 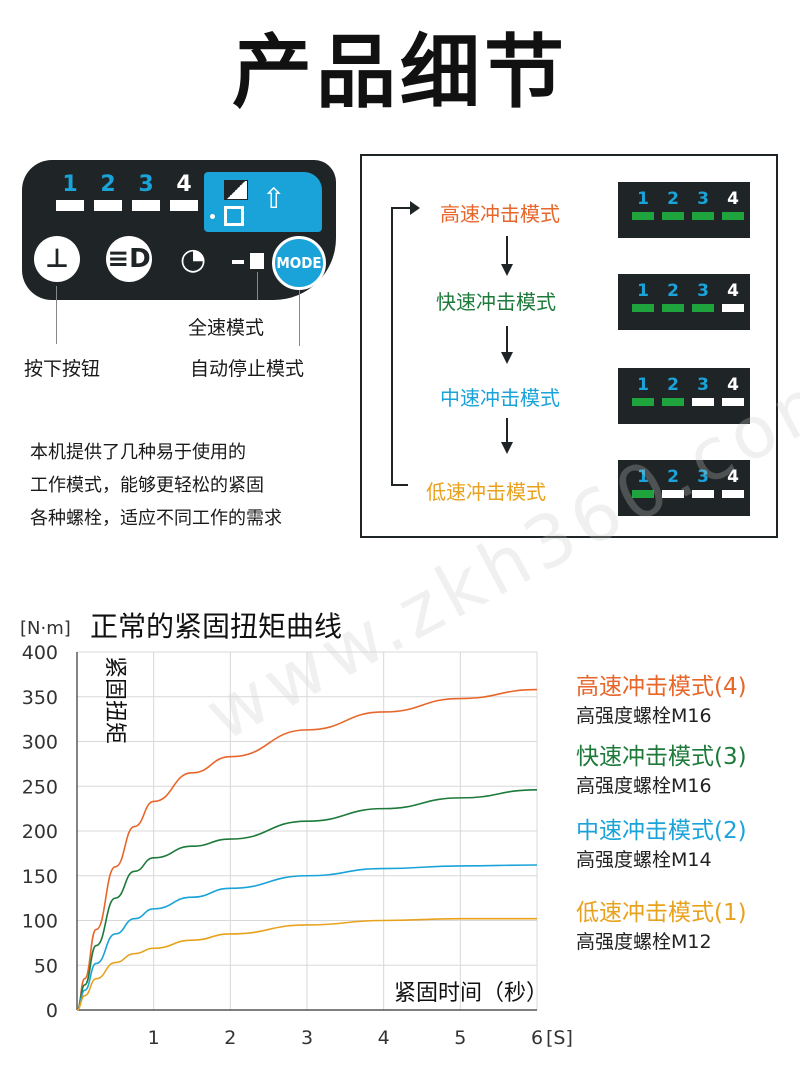 I want to click on x-unit: [S], so click(x=559, y=1038).